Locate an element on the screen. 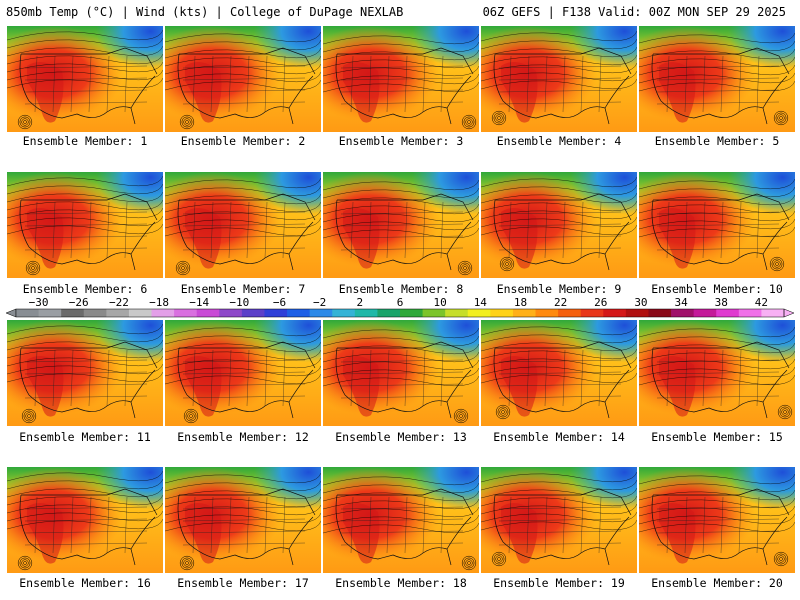 The width and height of the screenshot is (800, 600). colorbar-tick-label: −26 is located at coordinates (79, 302).